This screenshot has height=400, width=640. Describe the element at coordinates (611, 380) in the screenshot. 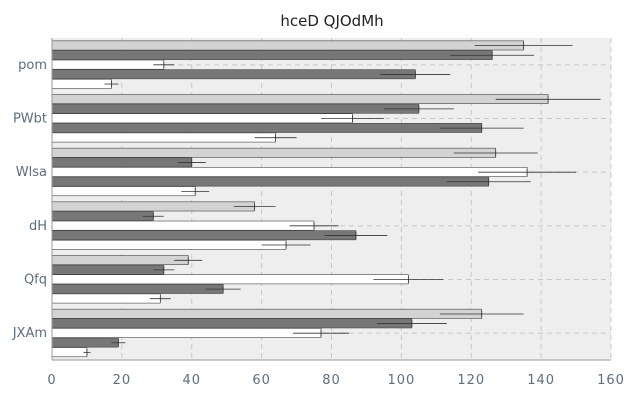

I see `x-tick-label: 160` at that location.